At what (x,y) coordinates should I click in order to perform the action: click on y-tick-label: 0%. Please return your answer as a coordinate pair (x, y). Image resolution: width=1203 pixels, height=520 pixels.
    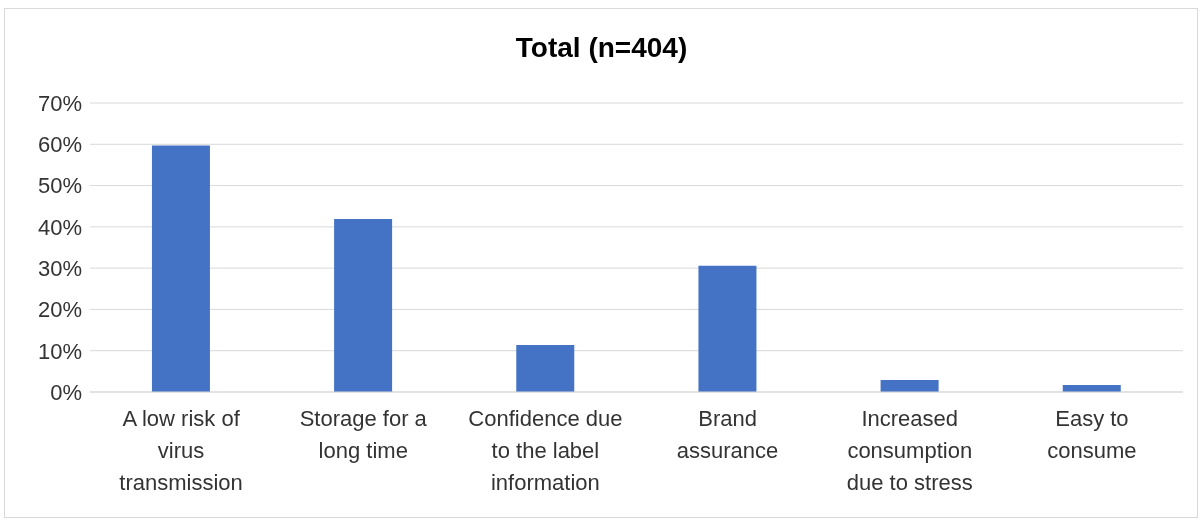
    Looking at the image, I should click on (66, 392).